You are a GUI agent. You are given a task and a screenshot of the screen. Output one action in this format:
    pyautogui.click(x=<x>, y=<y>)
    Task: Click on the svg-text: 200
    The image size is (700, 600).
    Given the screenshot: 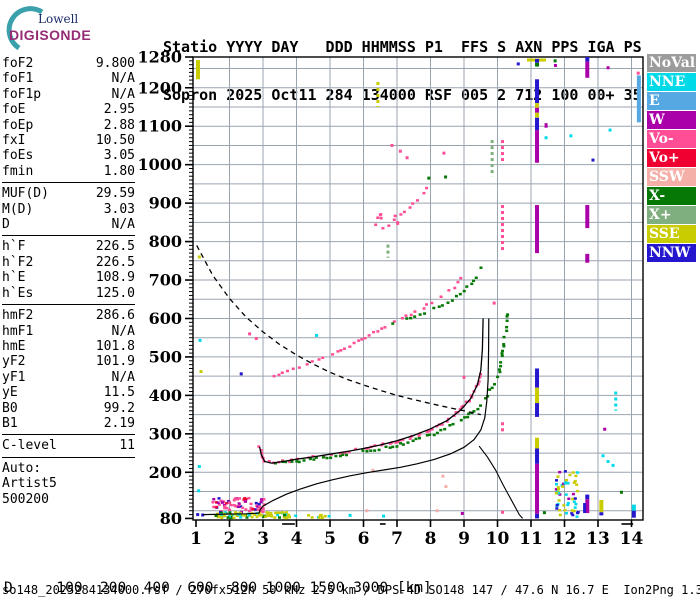 What is the action you would take?
    pyautogui.click(x=165, y=472)
    